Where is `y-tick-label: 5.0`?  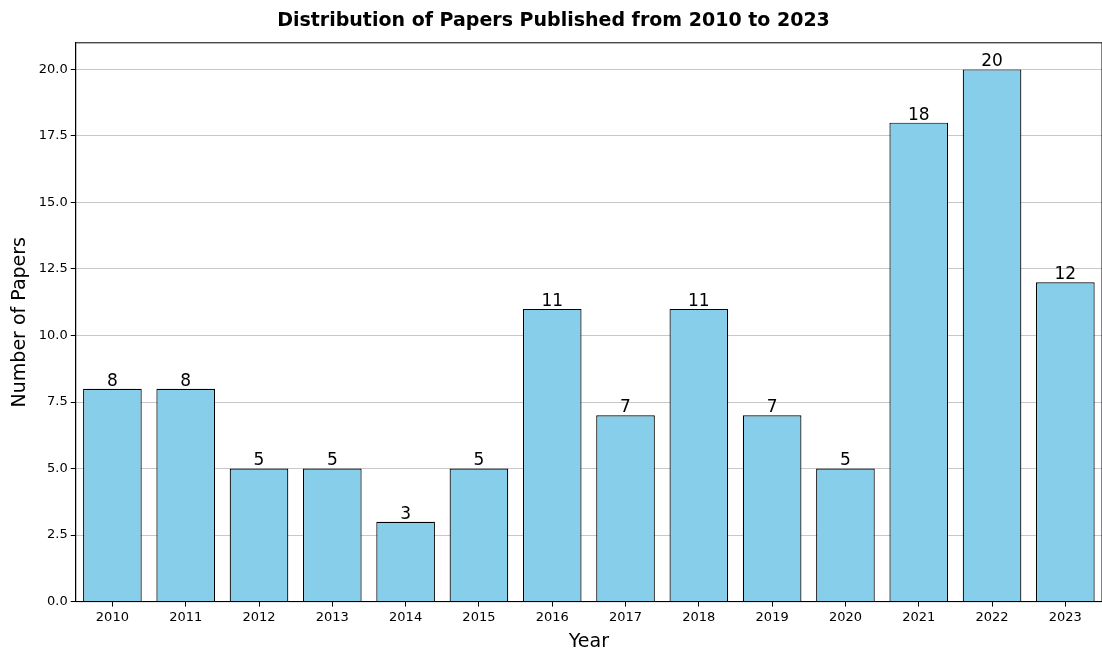
y-tick-label: 5.0 is located at coordinates (57, 467).